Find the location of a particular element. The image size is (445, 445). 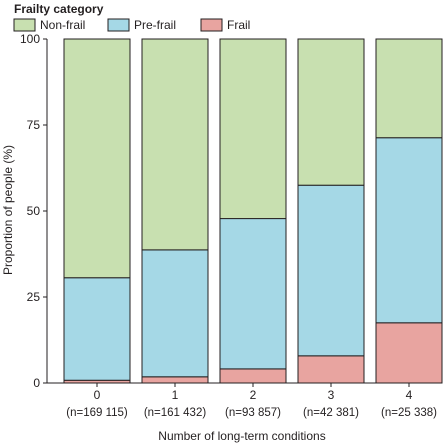

legend-label-pre-frail: Pre-frail is located at coordinates (155, 25).